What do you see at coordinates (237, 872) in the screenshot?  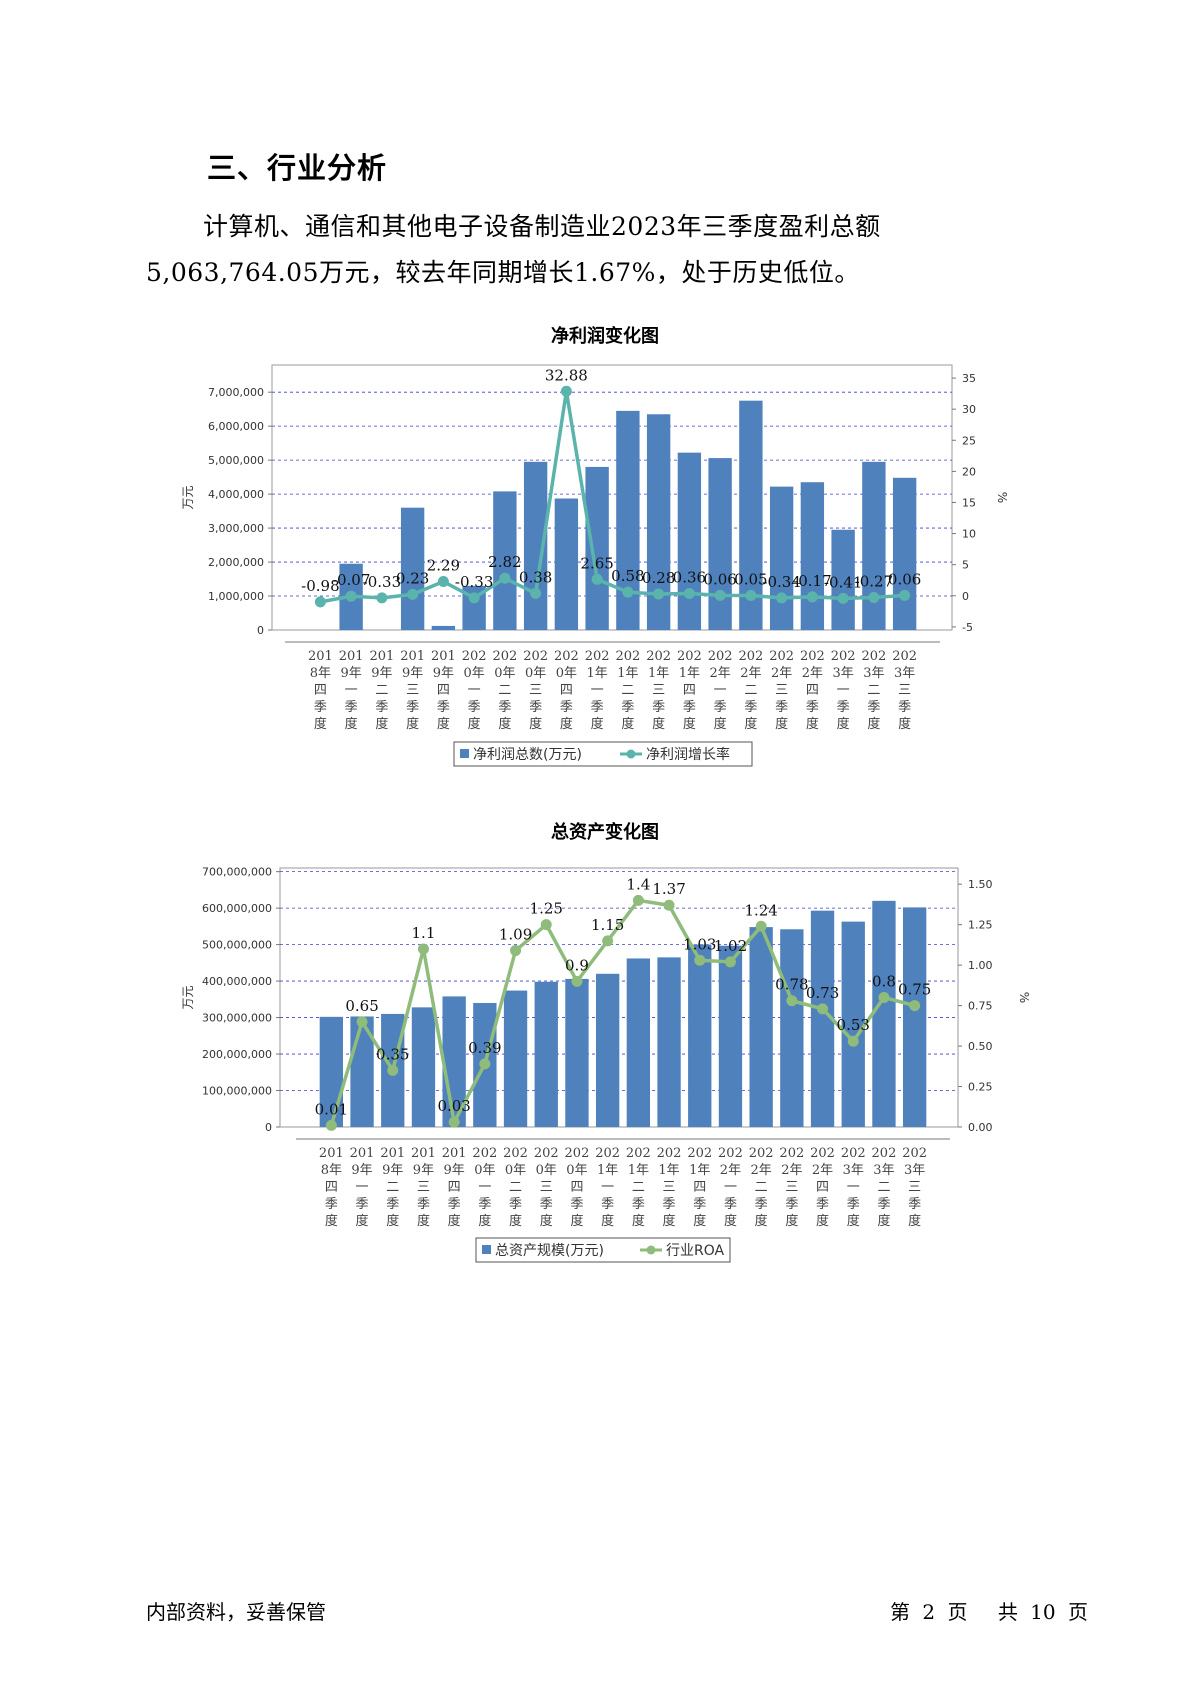 I see `y-tick-label: 700,000,000` at bounding box center [237, 872].